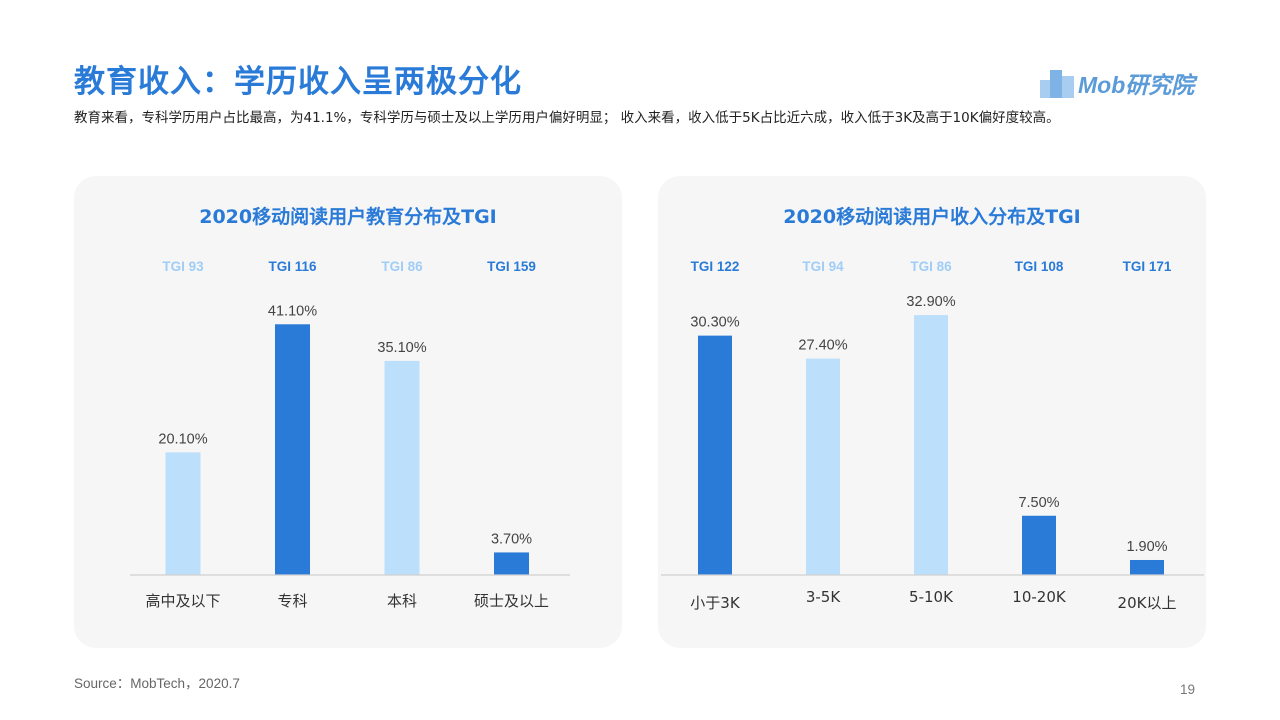 This screenshot has height=720, width=1280. Describe the element at coordinates (348, 216) in the screenshot. I see `chart-title: 2020移动阅读用户教育分布及TGI` at that location.